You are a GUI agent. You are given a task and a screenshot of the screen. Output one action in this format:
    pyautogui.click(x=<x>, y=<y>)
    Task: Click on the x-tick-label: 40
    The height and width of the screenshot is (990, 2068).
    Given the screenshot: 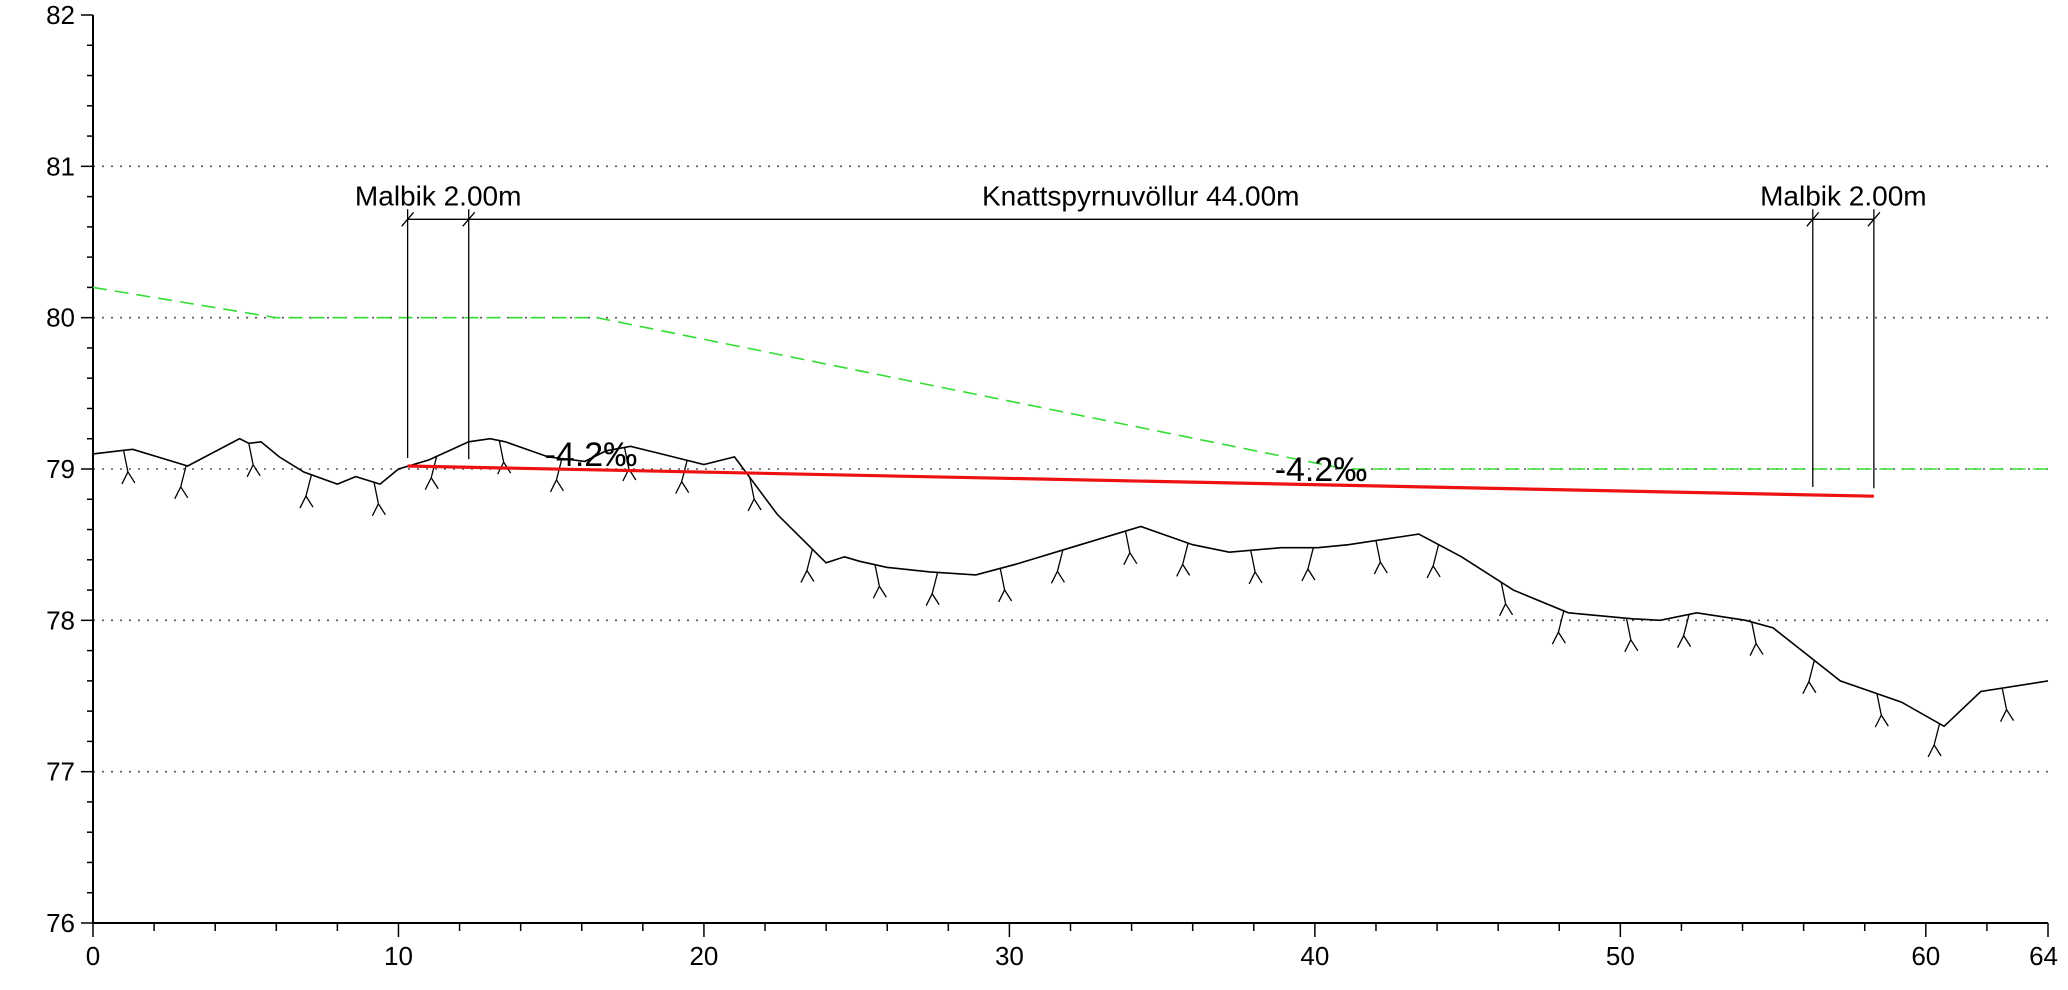 What is the action you would take?
    pyautogui.click(x=1314, y=956)
    